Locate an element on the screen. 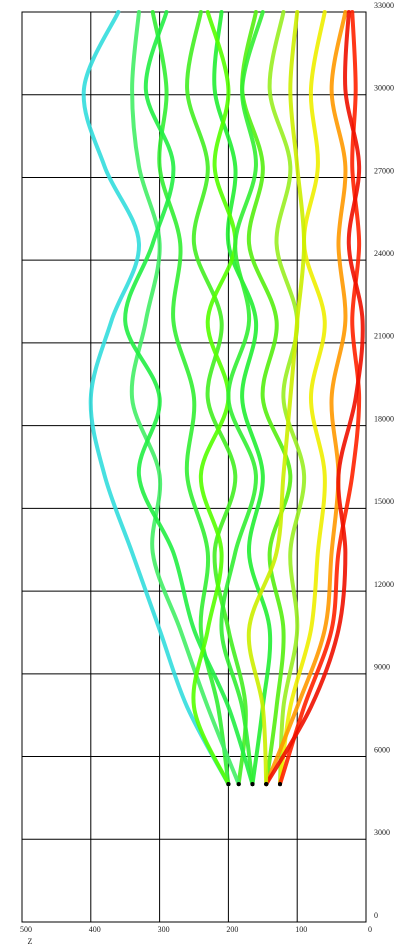 The image size is (401, 949). y-tick-label: 6000 is located at coordinates (382, 749).